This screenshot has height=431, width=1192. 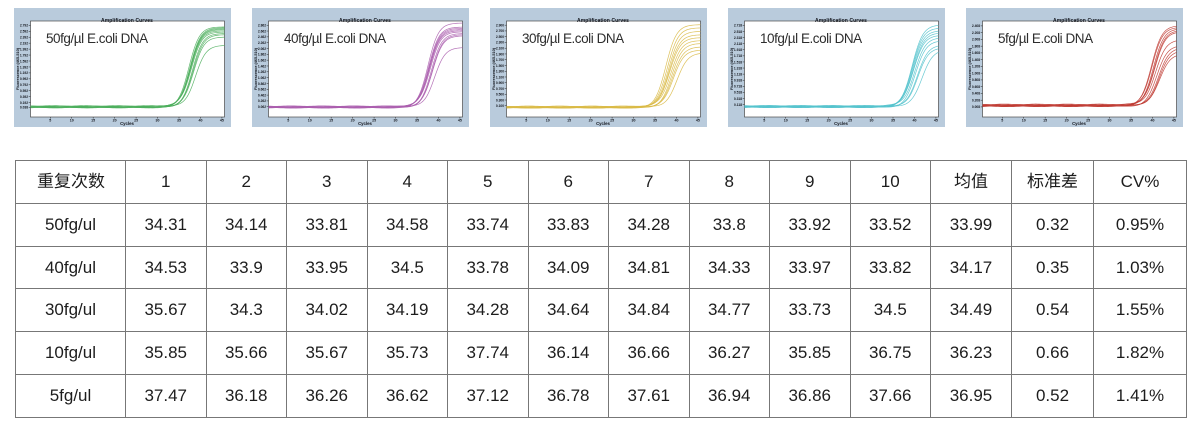 What do you see at coordinates (407, 182) in the screenshot?
I see `table-header-4: 4` at bounding box center [407, 182].